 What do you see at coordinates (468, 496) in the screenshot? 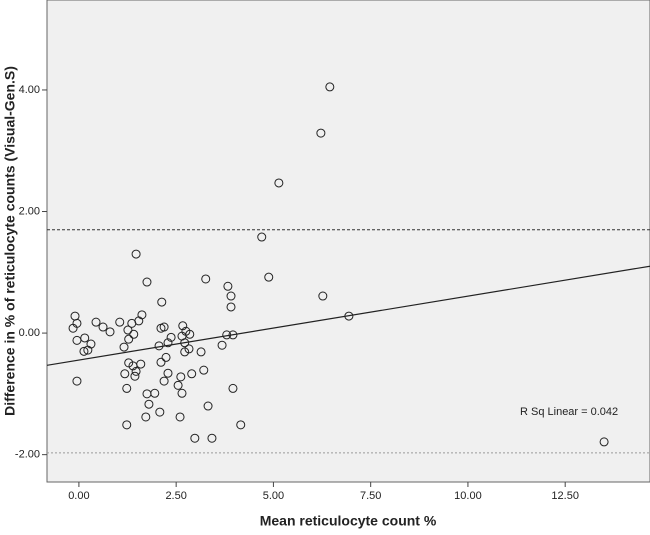
I see `x-tick-label: 10.00` at bounding box center [468, 496].